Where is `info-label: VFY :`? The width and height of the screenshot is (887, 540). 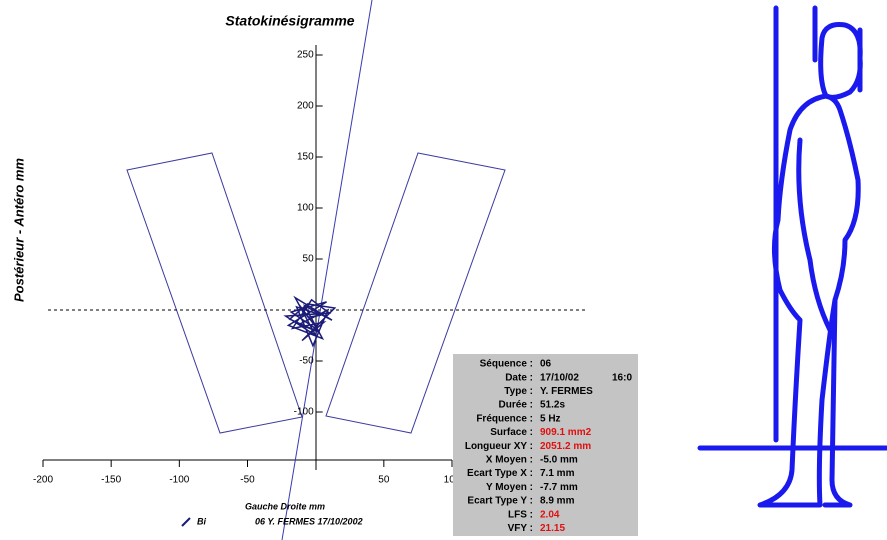
info-label: VFY : is located at coordinates (520, 528).